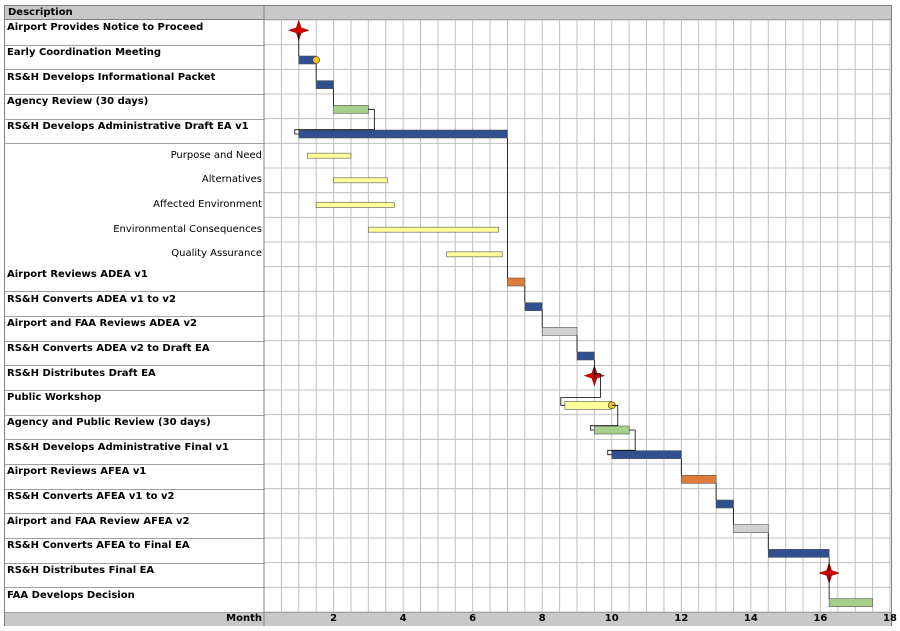 The width and height of the screenshot is (900, 631). I want to click on task-label: Alternatives, so click(231, 180).